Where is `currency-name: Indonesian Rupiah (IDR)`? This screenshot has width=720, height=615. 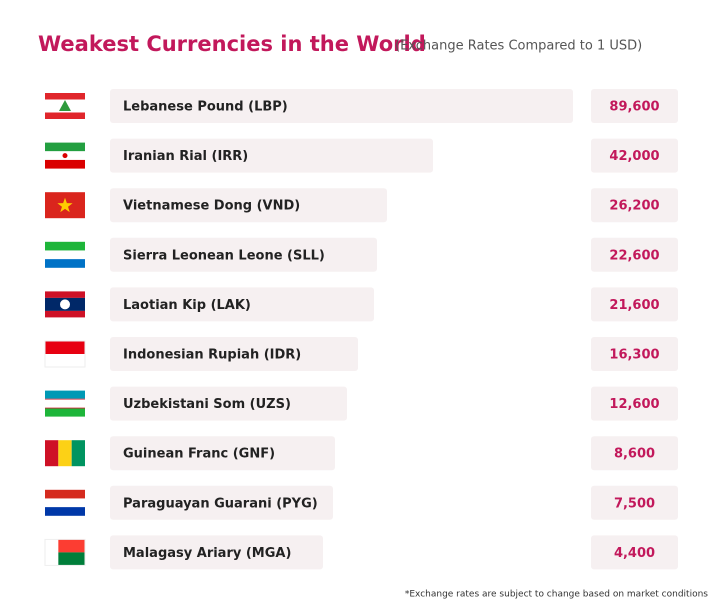
currency-name: Indonesian Rupiah (IDR) is located at coordinates (212, 355).